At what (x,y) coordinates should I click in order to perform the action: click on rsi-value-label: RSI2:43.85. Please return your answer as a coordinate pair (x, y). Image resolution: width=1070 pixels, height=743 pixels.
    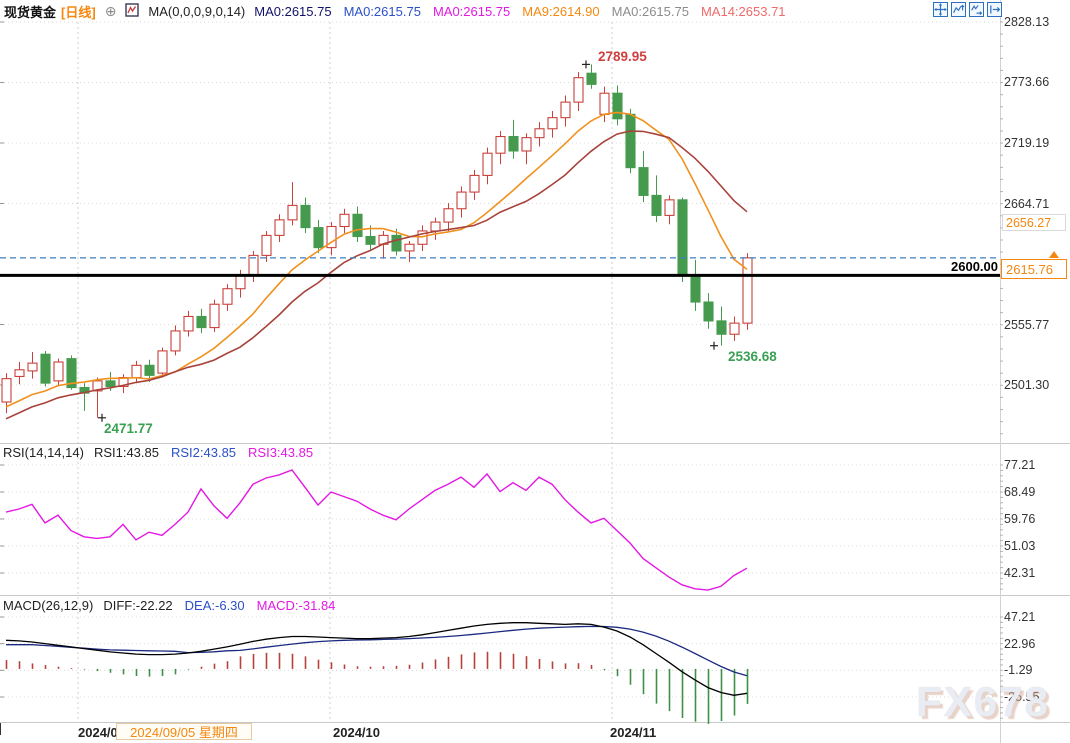
    Looking at the image, I should click on (203, 452).